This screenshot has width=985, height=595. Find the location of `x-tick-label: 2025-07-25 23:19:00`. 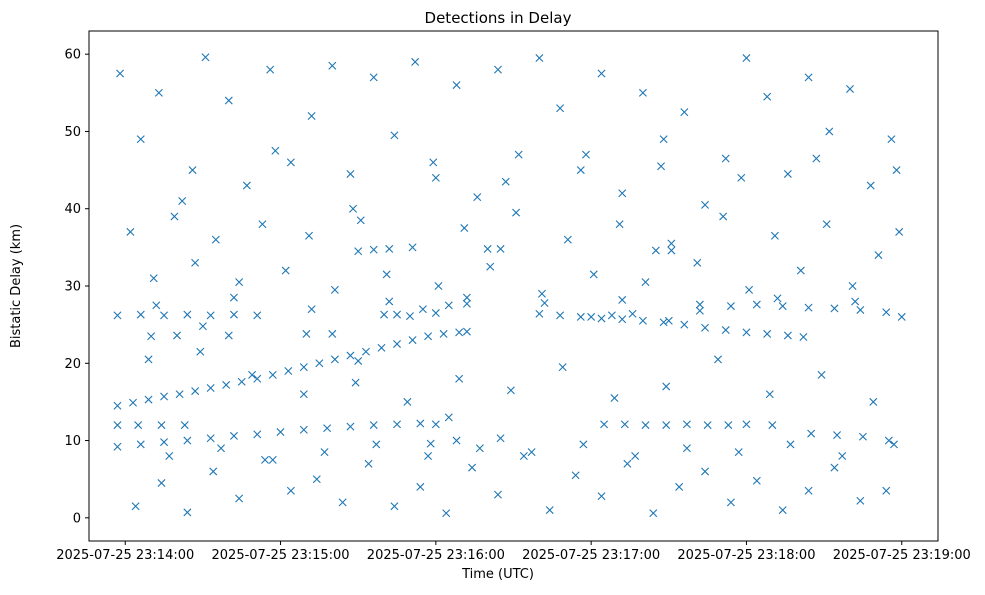

x-tick-label: 2025-07-25 23:19:00 is located at coordinates (902, 555).